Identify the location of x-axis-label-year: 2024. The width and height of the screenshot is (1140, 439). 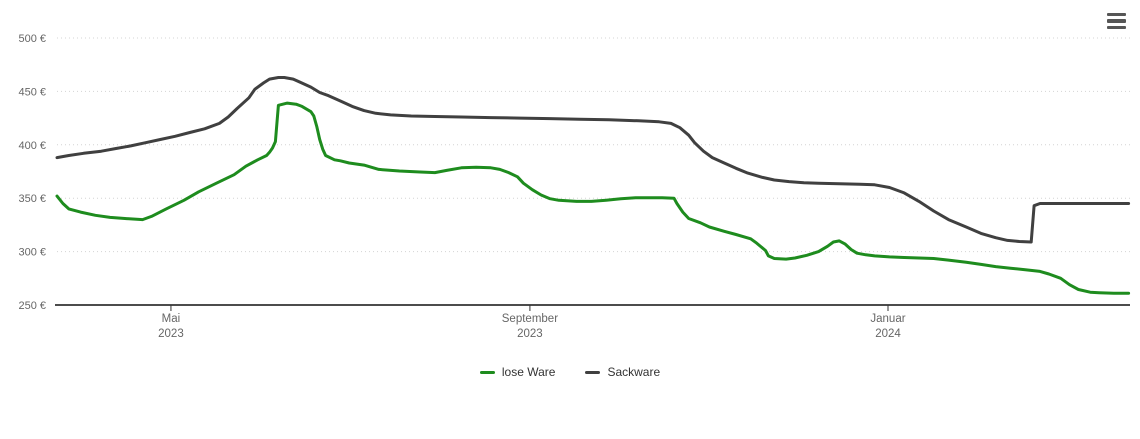
(888, 334).